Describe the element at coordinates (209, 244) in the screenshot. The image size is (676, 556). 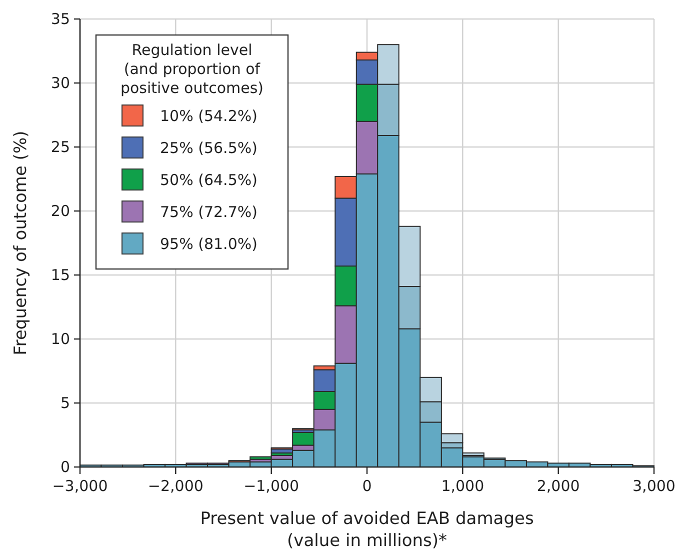
I see `legend-label: 95% (81.0%)` at that location.